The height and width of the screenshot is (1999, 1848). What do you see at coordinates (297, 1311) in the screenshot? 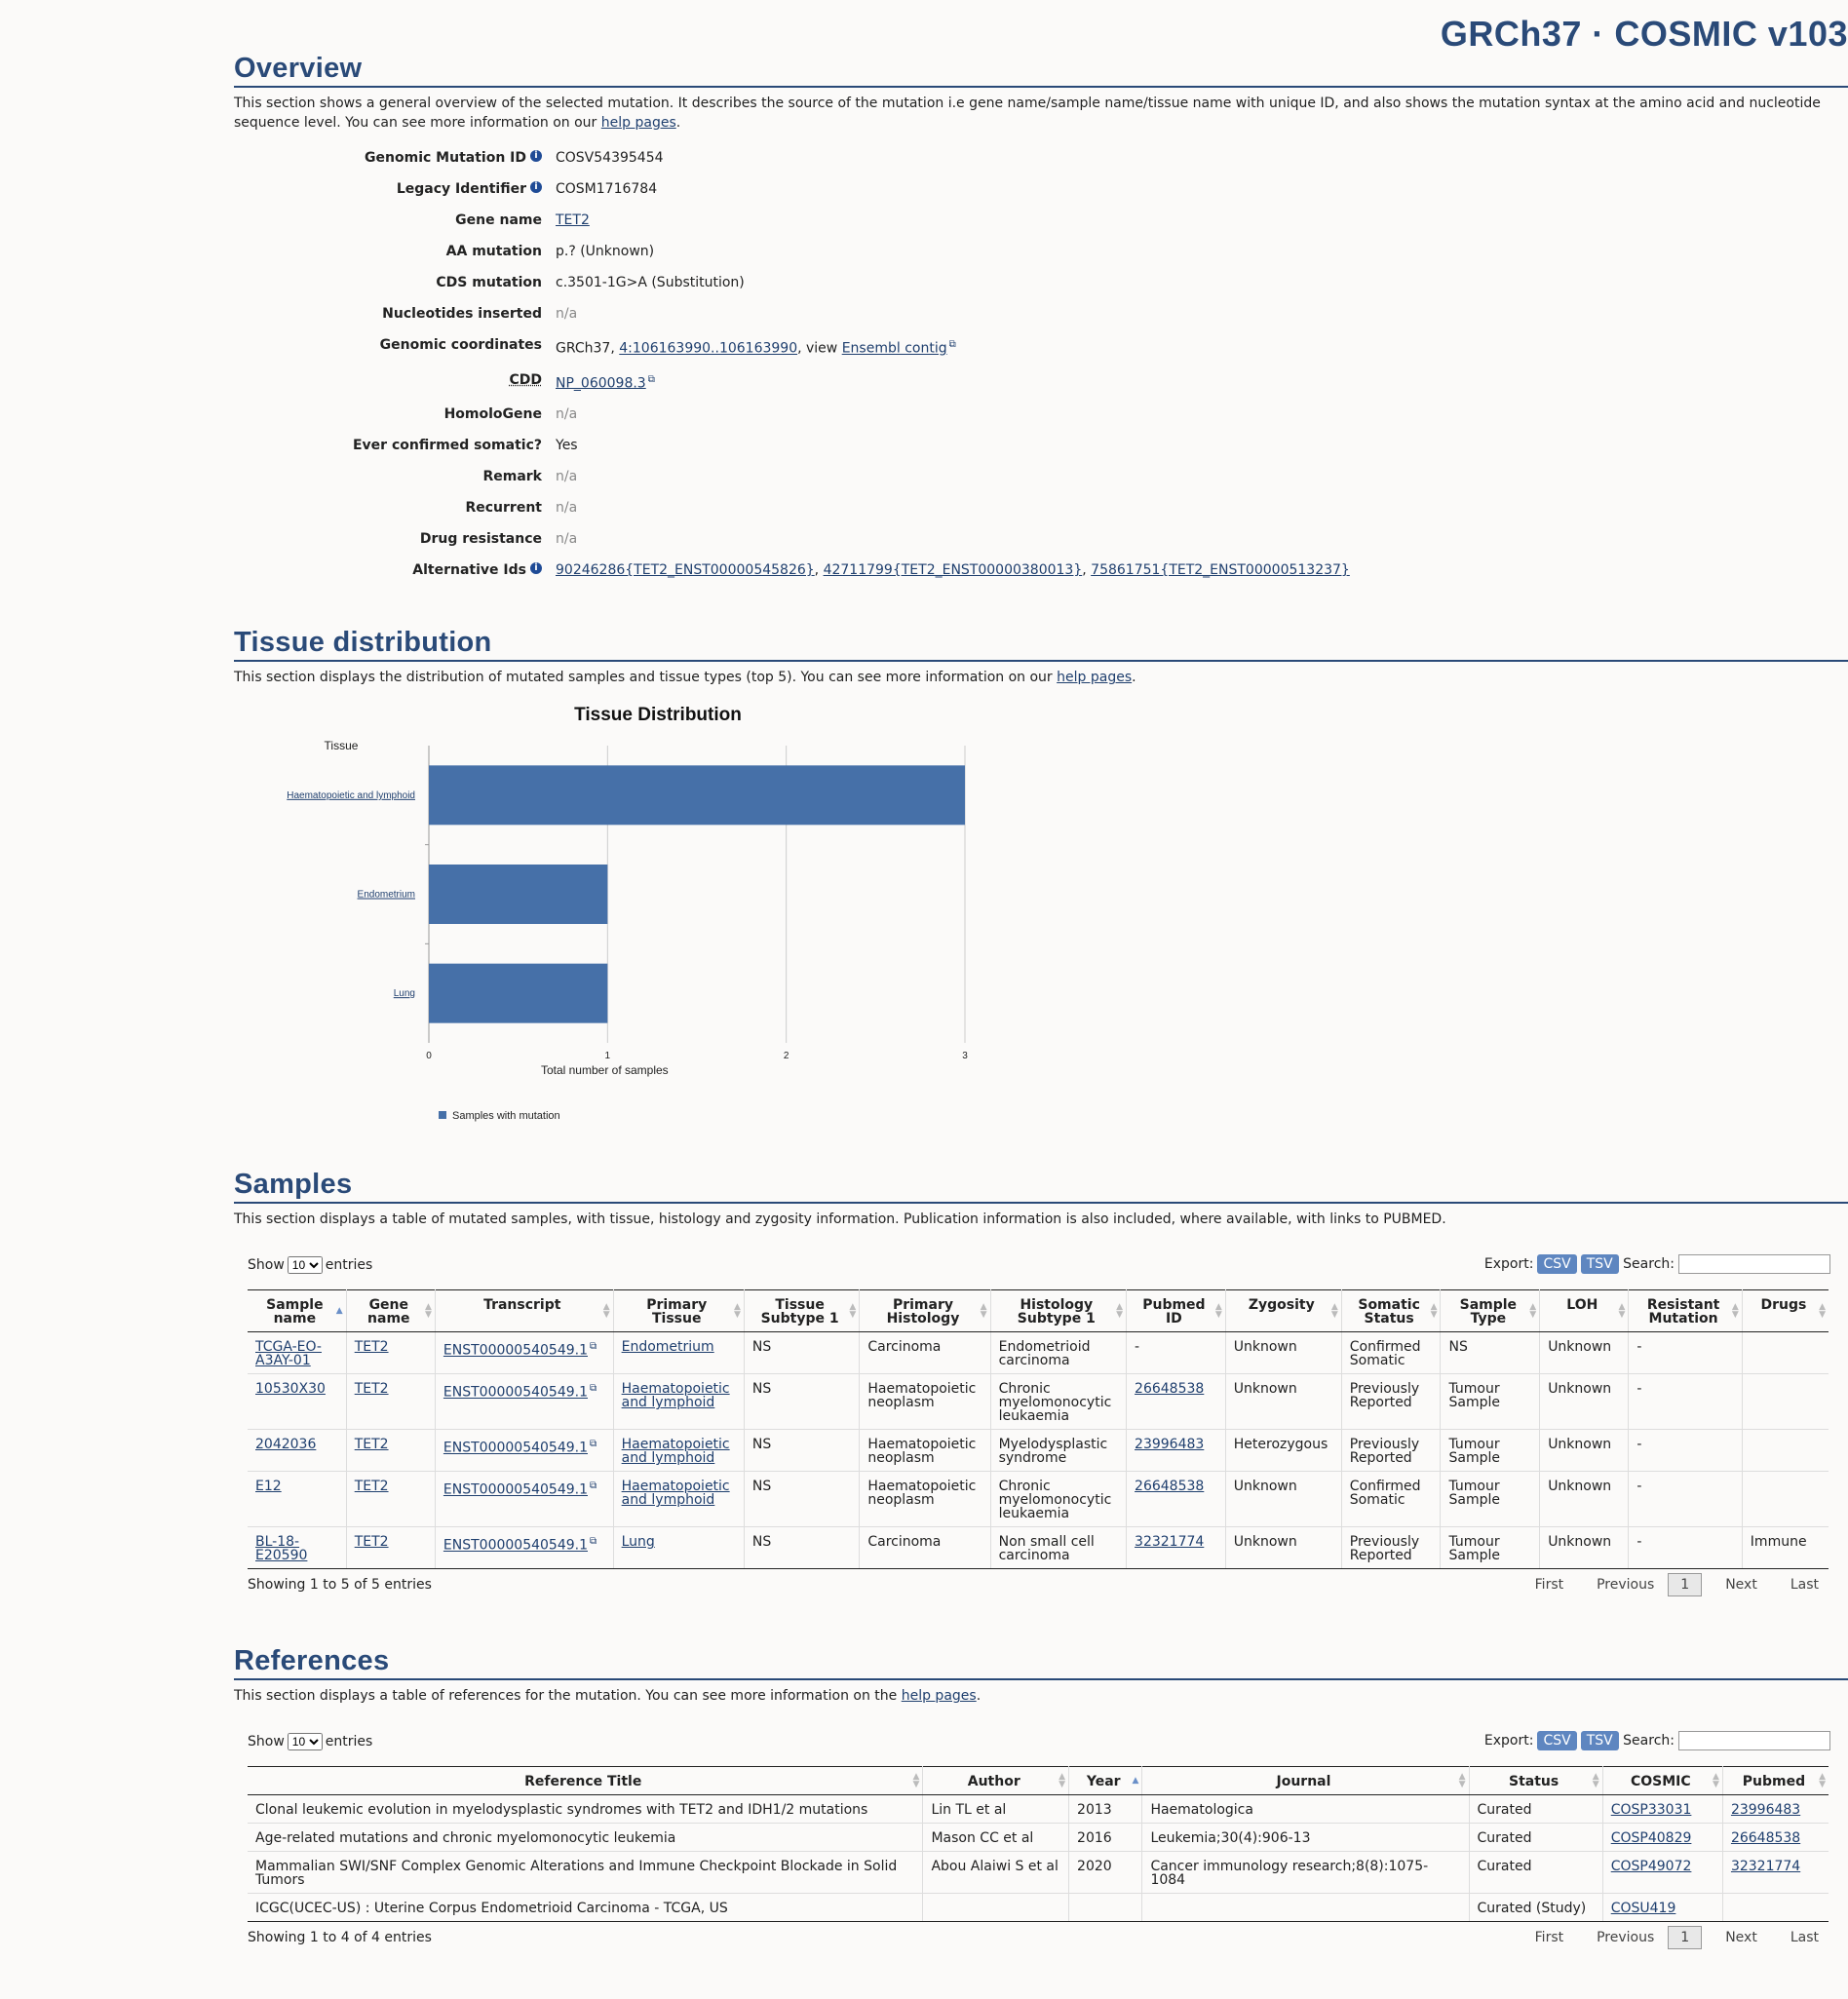
I see `column-header: Sample name ▲` at bounding box center [297, 1311].